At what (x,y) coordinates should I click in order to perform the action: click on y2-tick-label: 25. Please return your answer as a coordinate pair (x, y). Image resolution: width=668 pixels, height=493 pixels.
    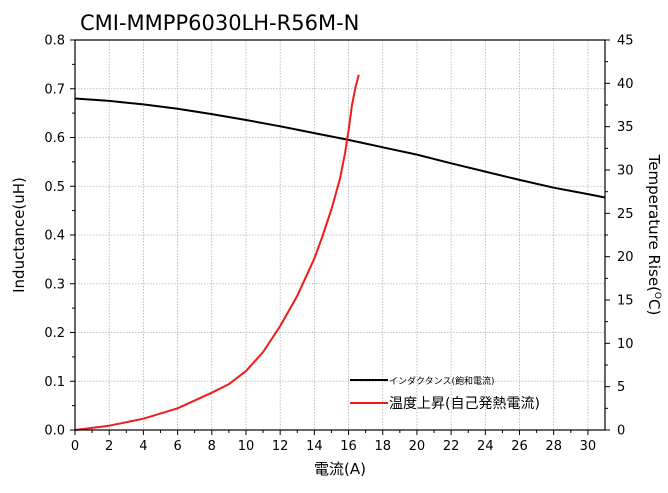
    Looking at the image, I should click on (625, 214).